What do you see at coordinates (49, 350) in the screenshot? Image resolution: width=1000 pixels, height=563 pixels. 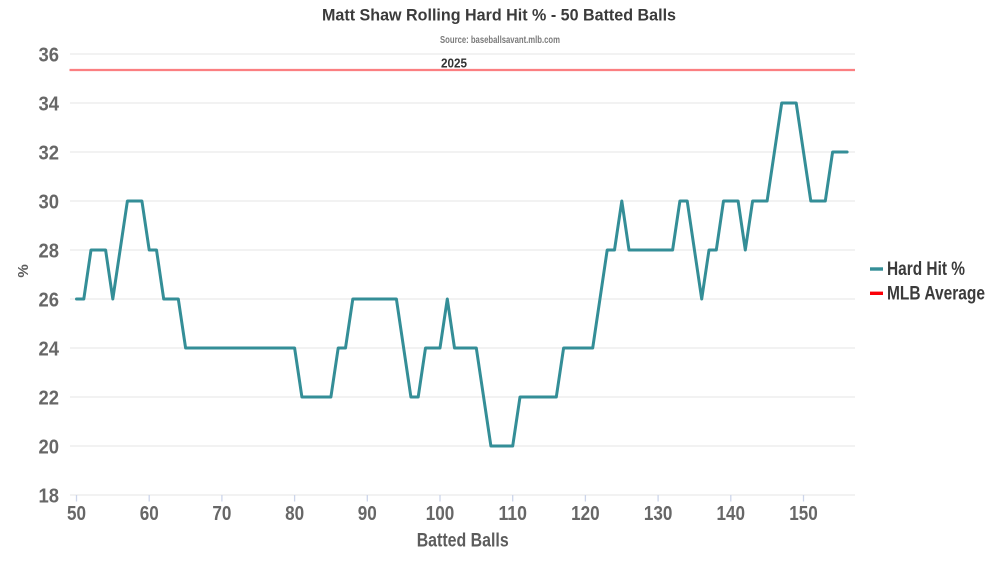 I see `svg-text: 24` at bounding box center [49, 350].